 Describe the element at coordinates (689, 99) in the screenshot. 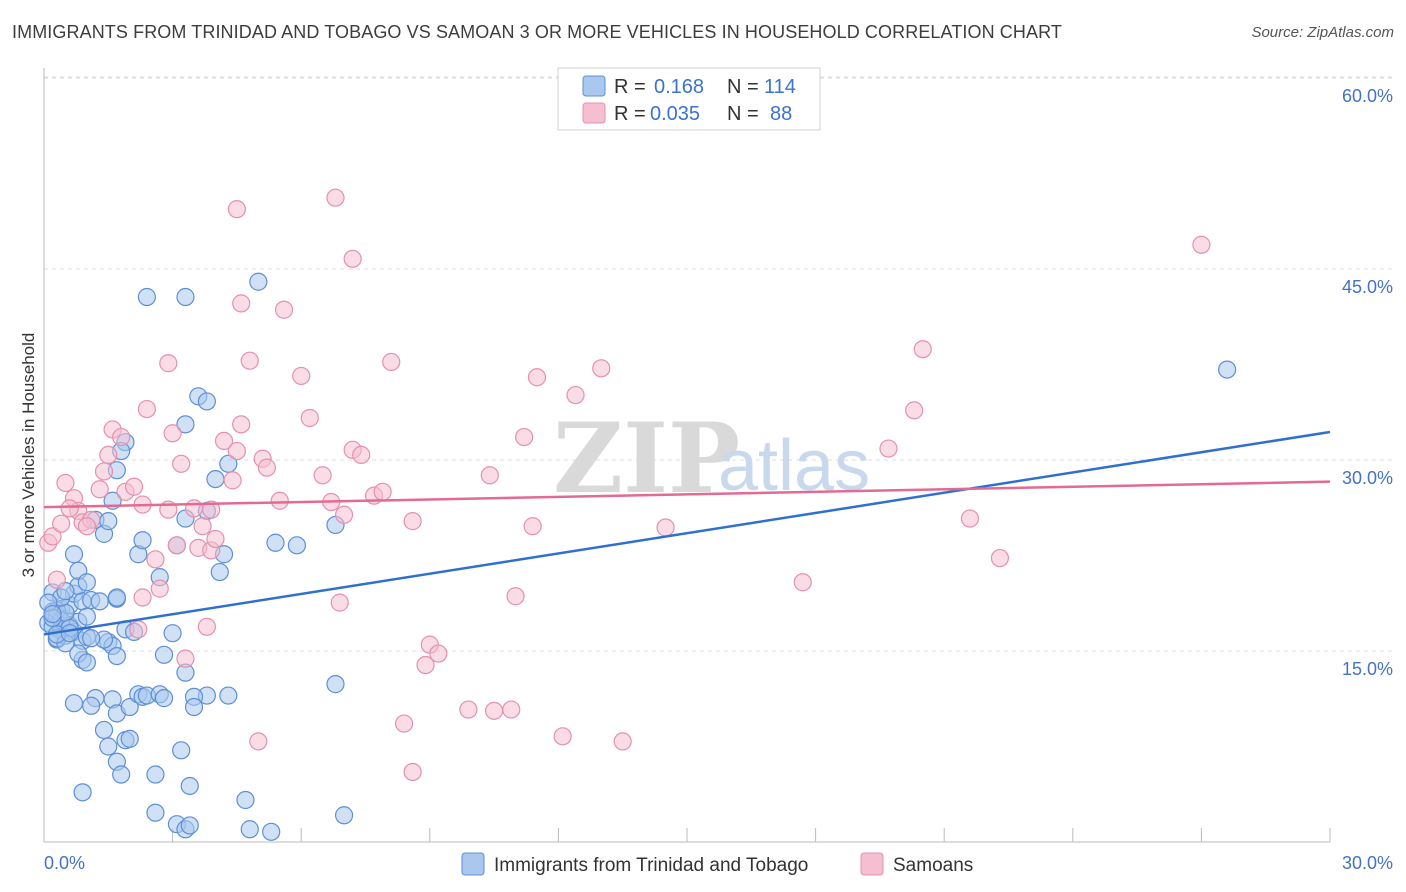

I see `correlation-legend: R = 0.168 N = 114 R = 0.035 N = 88` at that location.